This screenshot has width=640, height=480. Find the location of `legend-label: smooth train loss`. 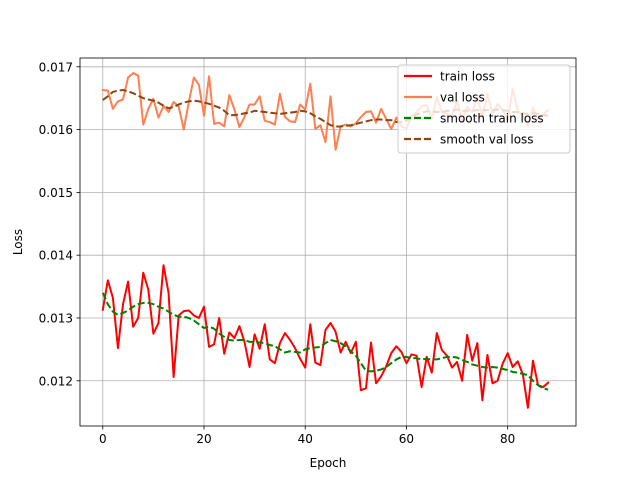

legend-label: smooth train loss is located at coordinates (492, 119).